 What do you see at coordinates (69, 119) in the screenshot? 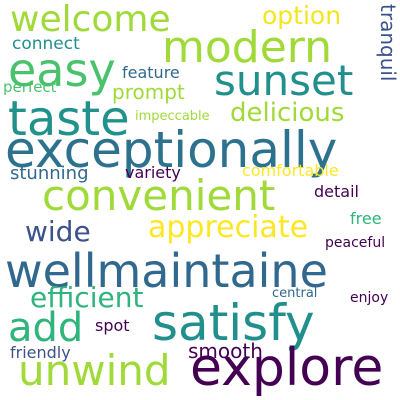
I see `word-taste: taste` at bounding box center [69, 119].